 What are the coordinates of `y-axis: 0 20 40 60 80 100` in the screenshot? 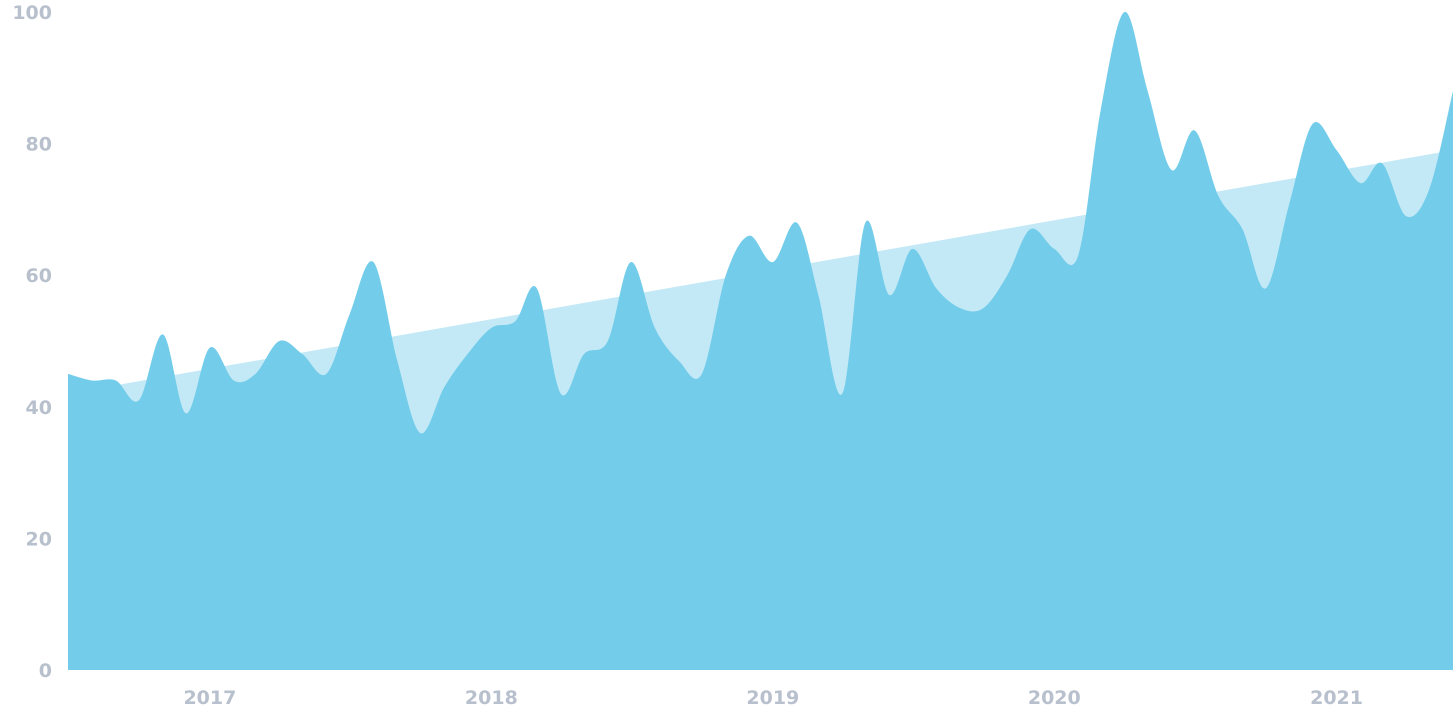 It's located at (32, 342).